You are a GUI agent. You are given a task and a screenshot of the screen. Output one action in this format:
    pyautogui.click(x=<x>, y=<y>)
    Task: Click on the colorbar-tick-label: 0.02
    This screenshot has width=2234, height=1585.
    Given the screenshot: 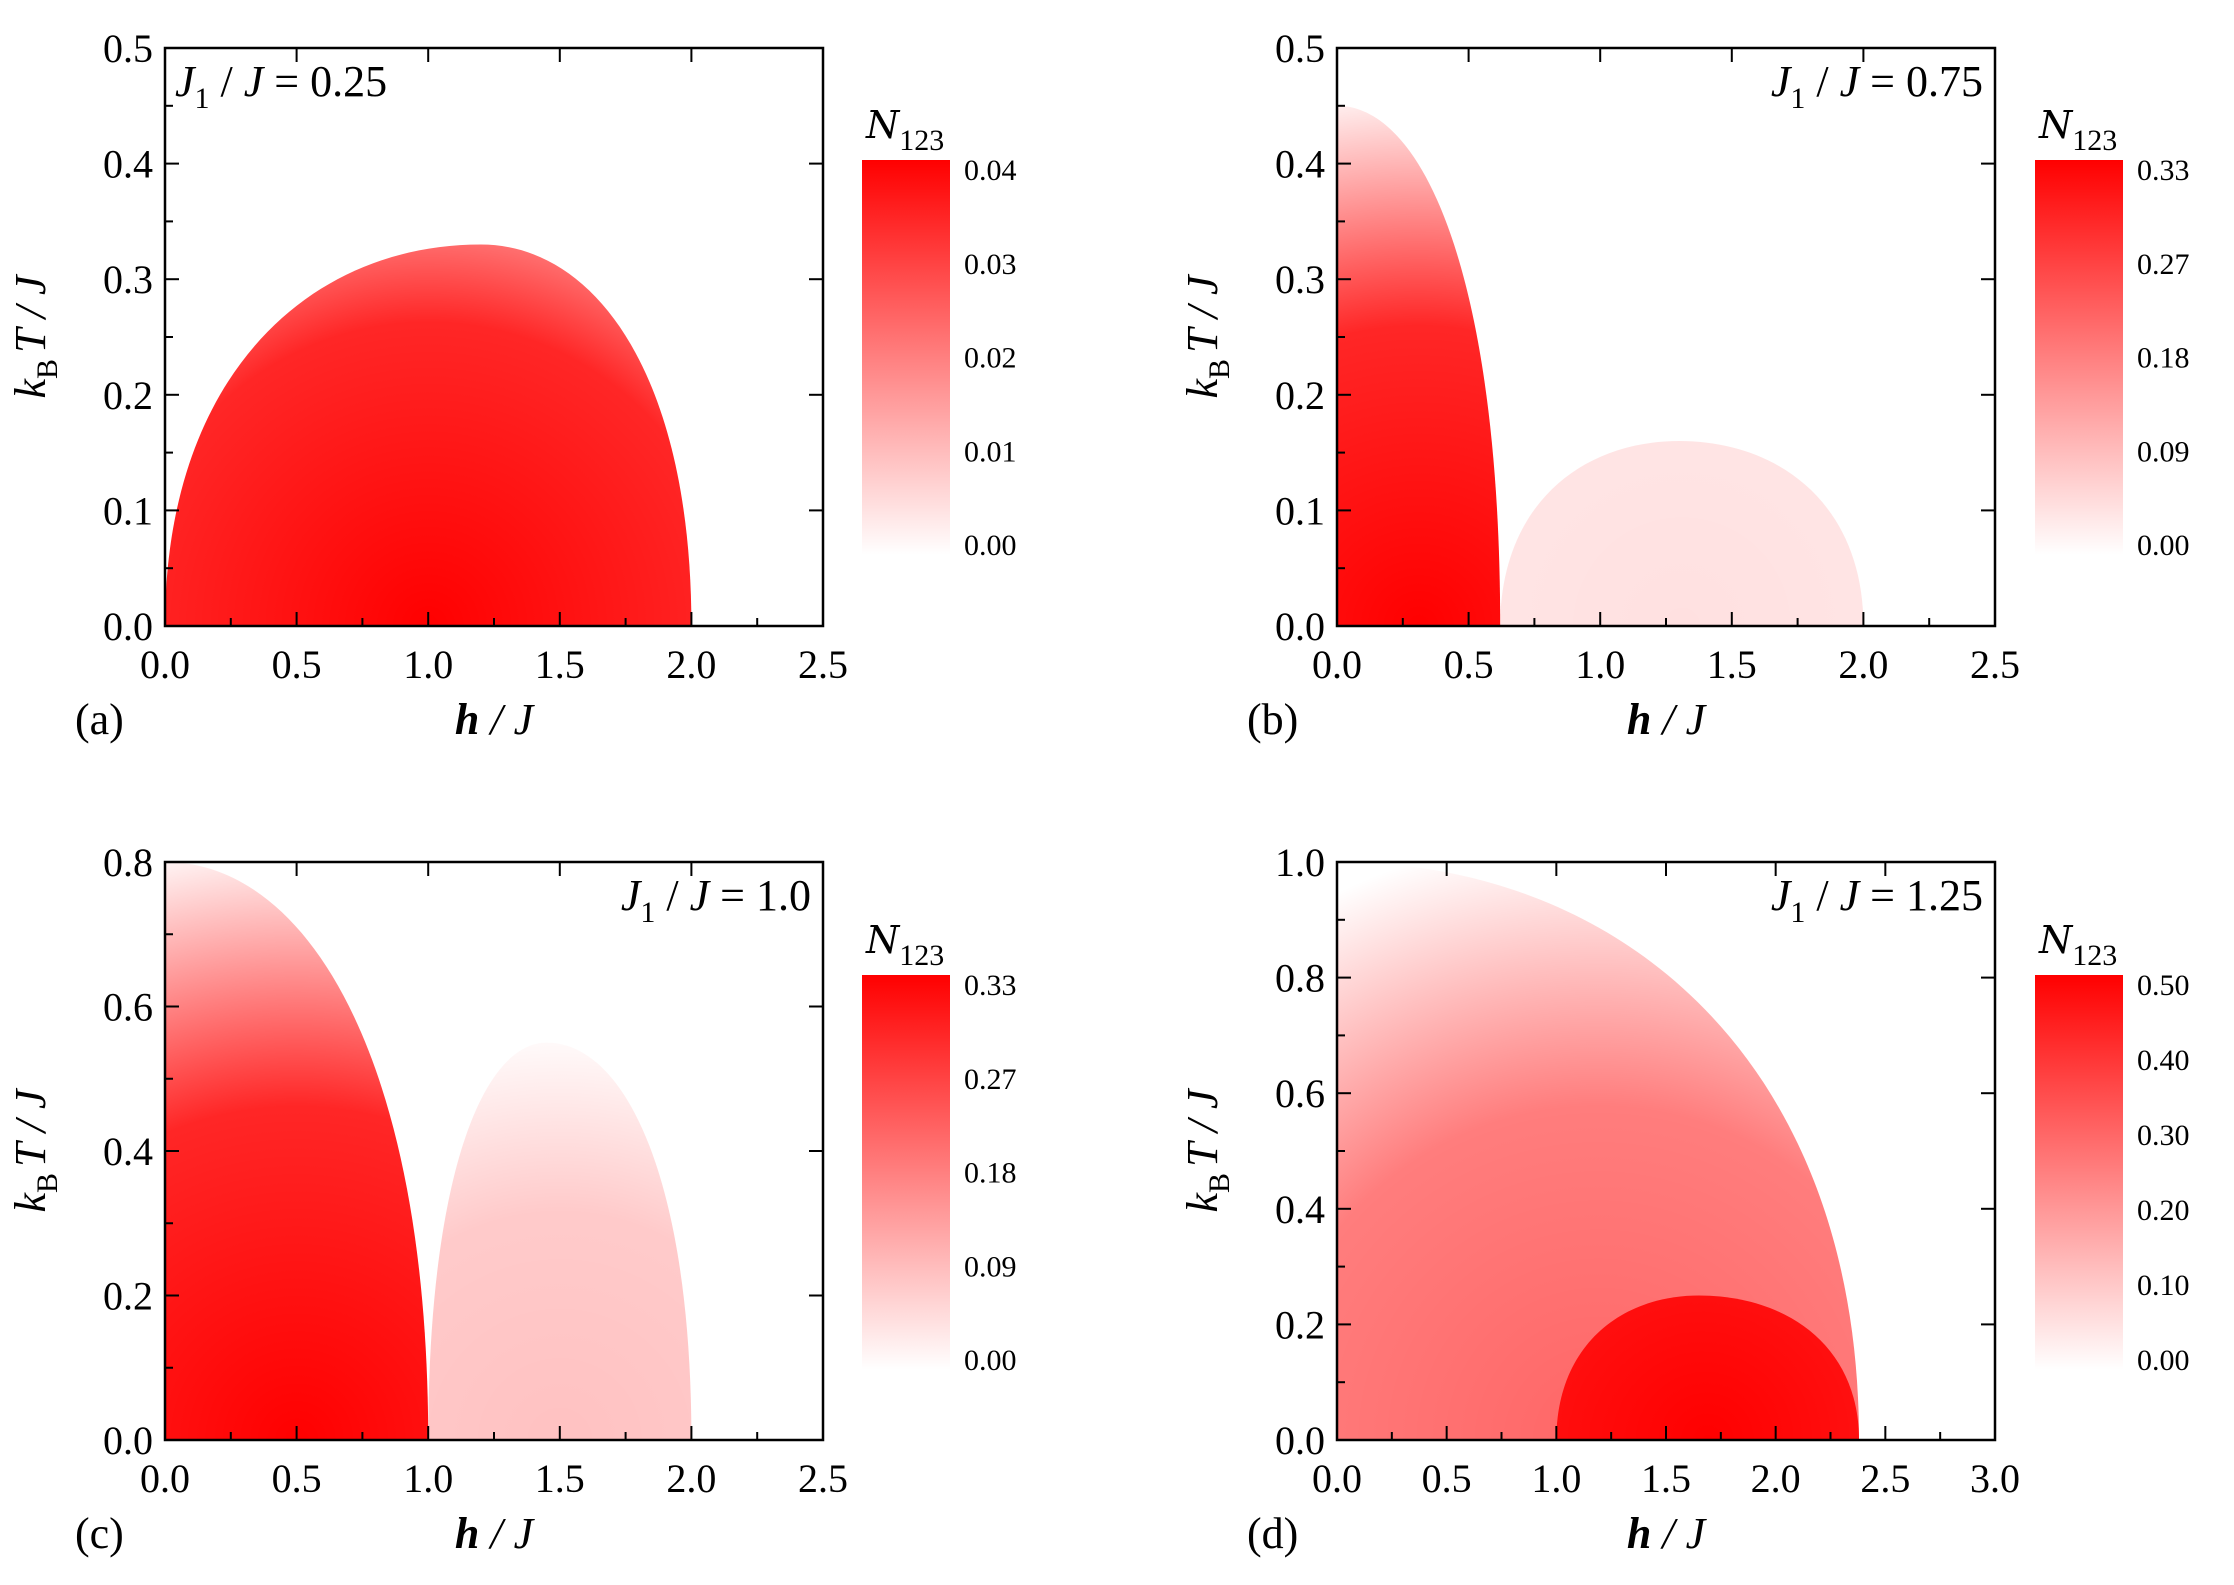 What is the action you would take?
    pyautogui.click(x=990, y=358)
    